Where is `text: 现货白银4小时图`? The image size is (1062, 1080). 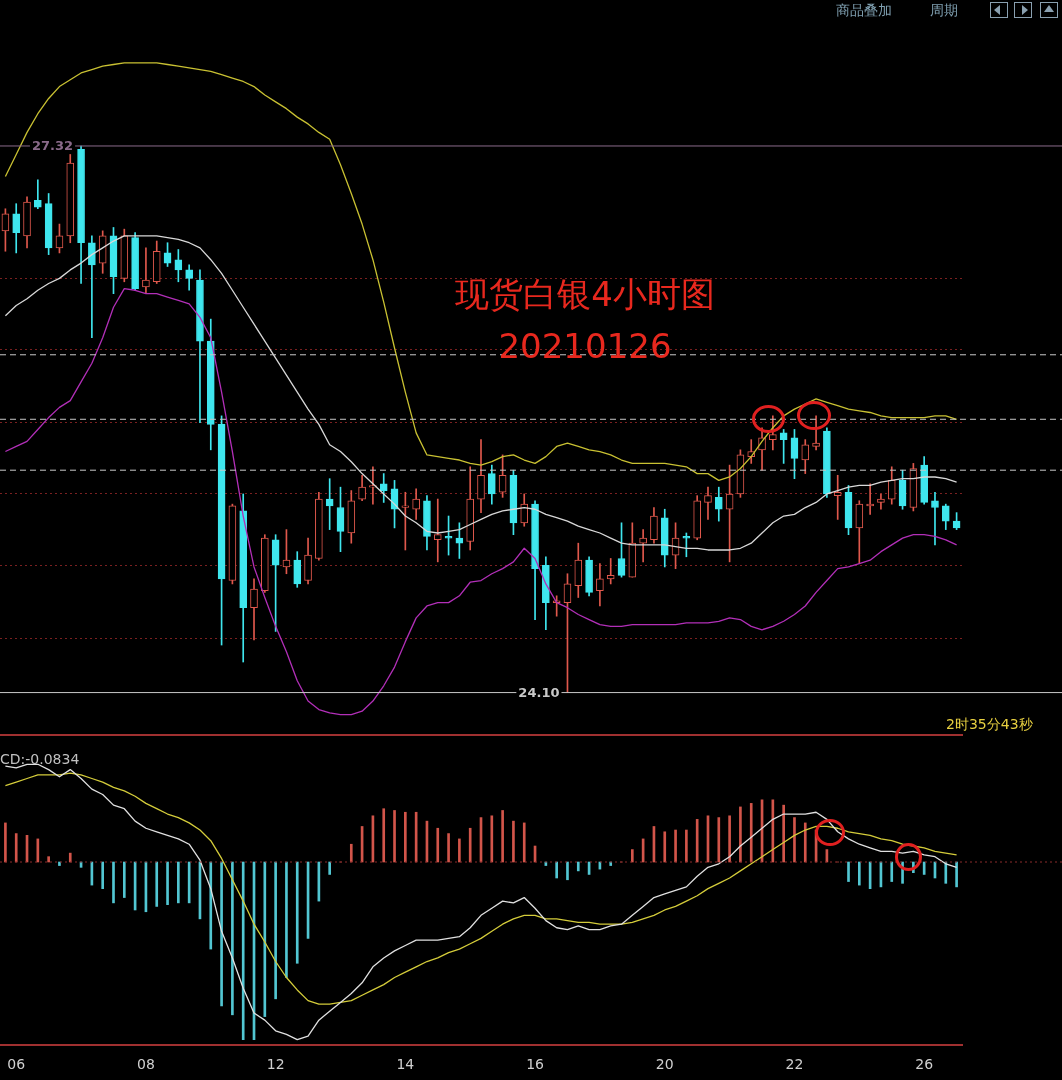 text: 现货白银4小时图 is located at coordinates (585, 294).